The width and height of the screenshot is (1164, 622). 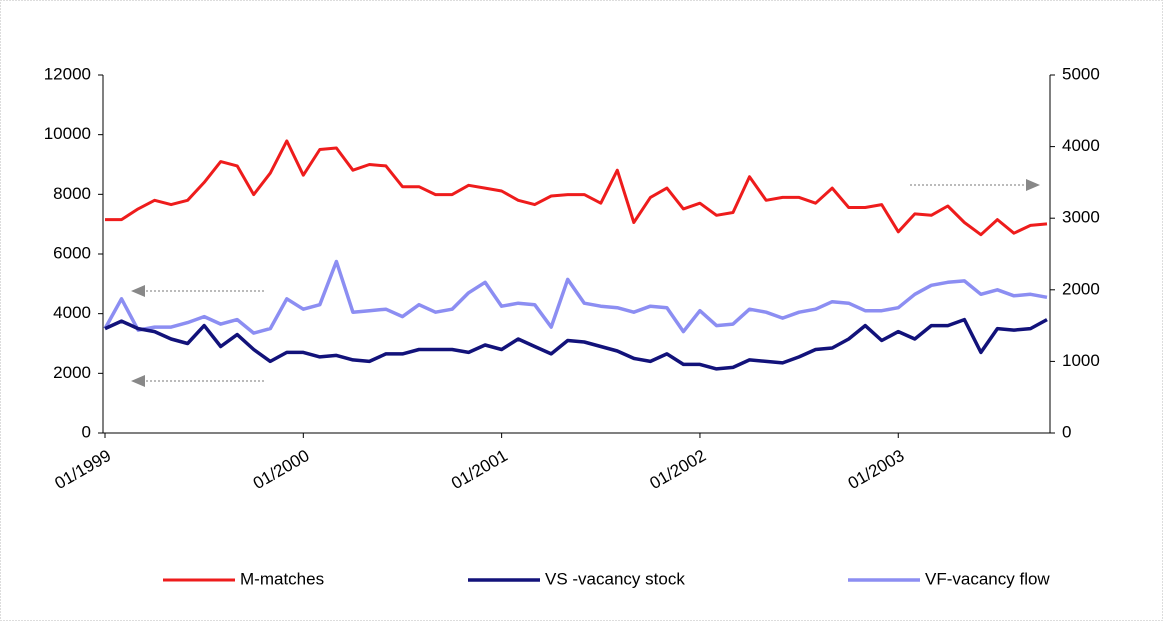 I want to click on x-tick-label: 01/1999, so click(x=83, y=469).